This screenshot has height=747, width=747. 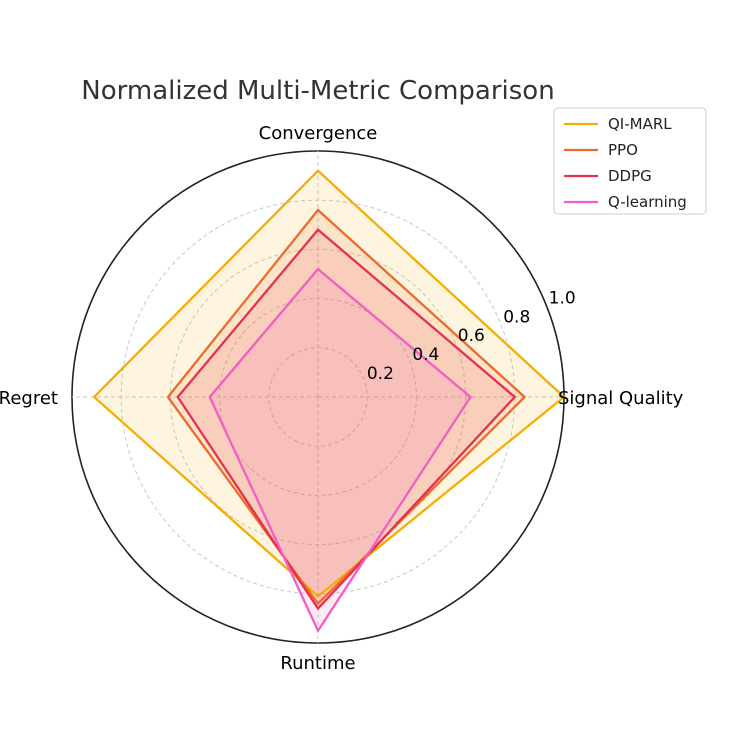 I want to click on legend: QI-MARL PPO DDPG Q-learning, so click(x=630, y=161).